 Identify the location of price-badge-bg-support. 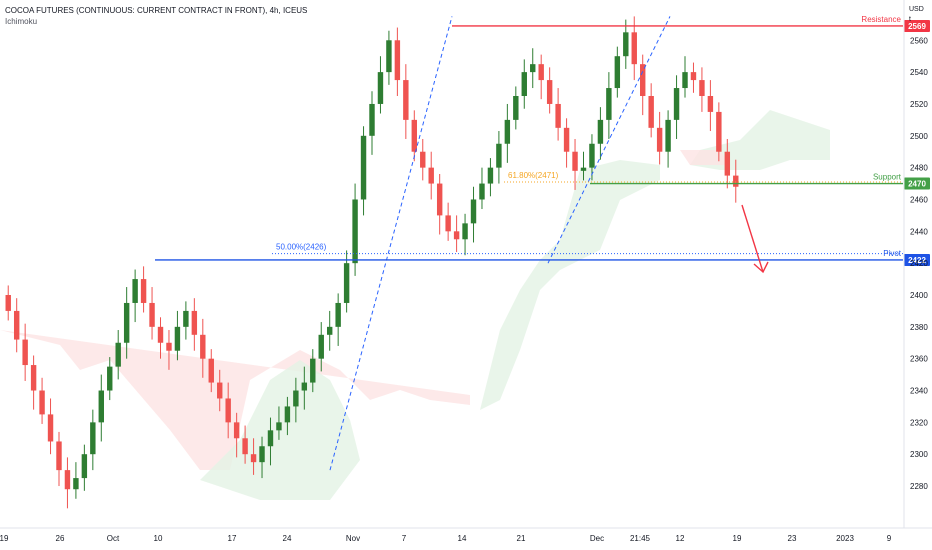
(917, 183).